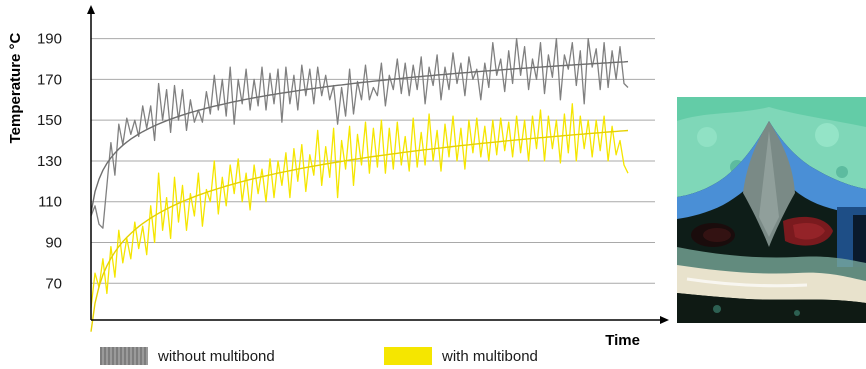 The image size is (866, 369). Describe the element at coordinates (490, 356) in the screenshot. I see `legend-label-with: with multibond` at that location.